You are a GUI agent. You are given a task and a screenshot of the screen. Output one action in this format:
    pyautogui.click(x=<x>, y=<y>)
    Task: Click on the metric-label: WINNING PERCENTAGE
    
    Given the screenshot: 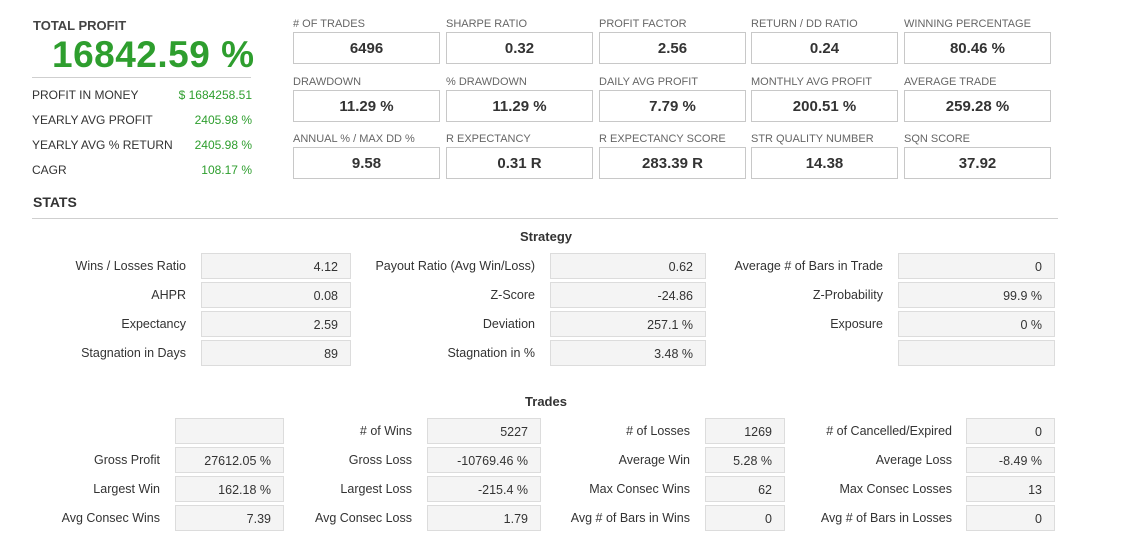 What is the action you would take?
    pyautogui.click(x=967, y=24)
    